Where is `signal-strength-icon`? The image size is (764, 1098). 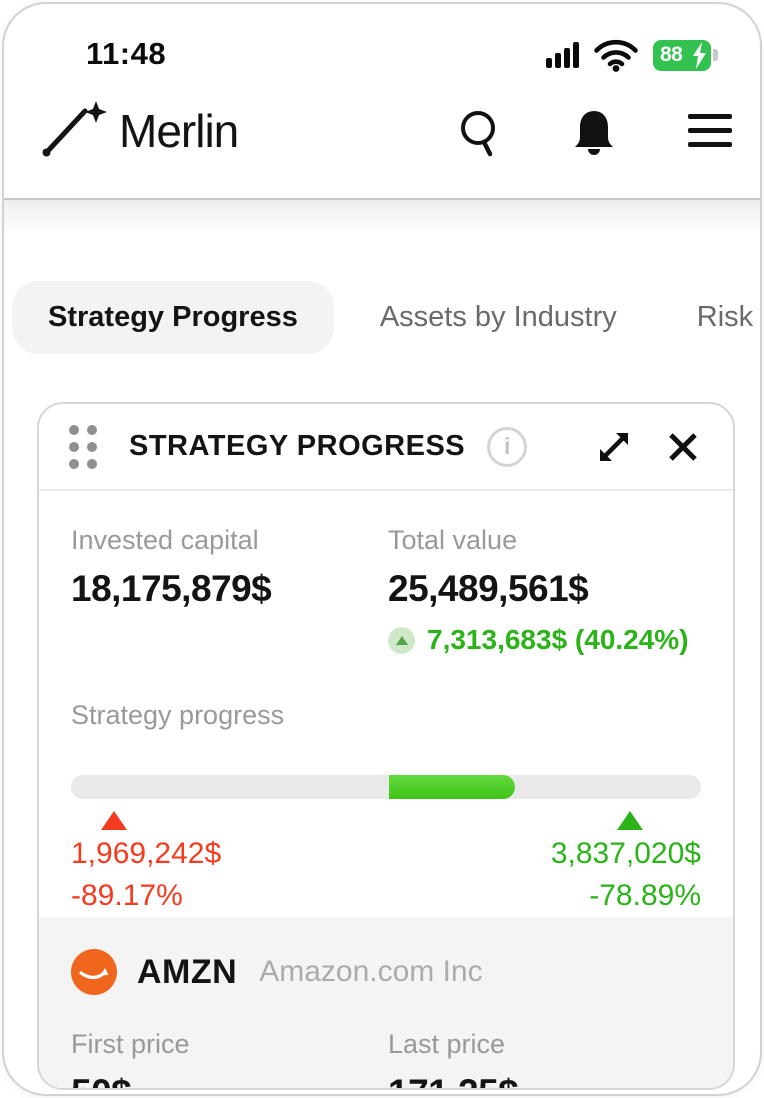 signal-strength-icon is located at coordinates (562, 55).